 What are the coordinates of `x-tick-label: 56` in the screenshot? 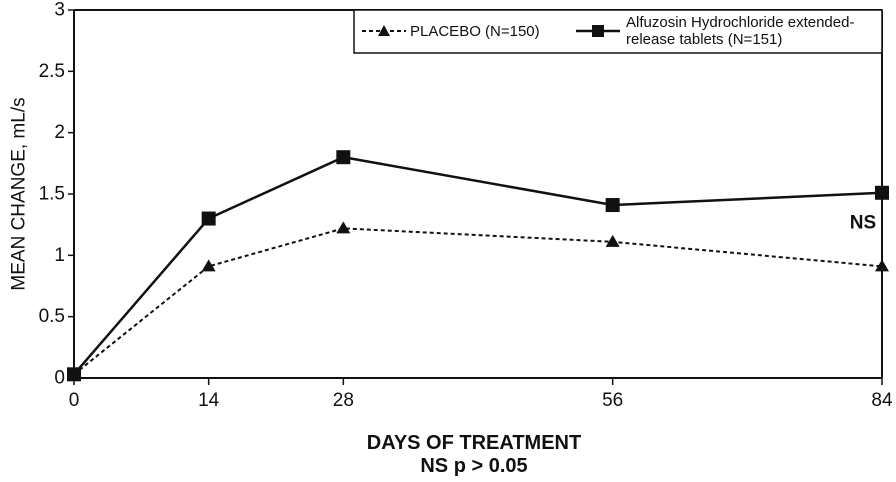 It's located at (612, 400).